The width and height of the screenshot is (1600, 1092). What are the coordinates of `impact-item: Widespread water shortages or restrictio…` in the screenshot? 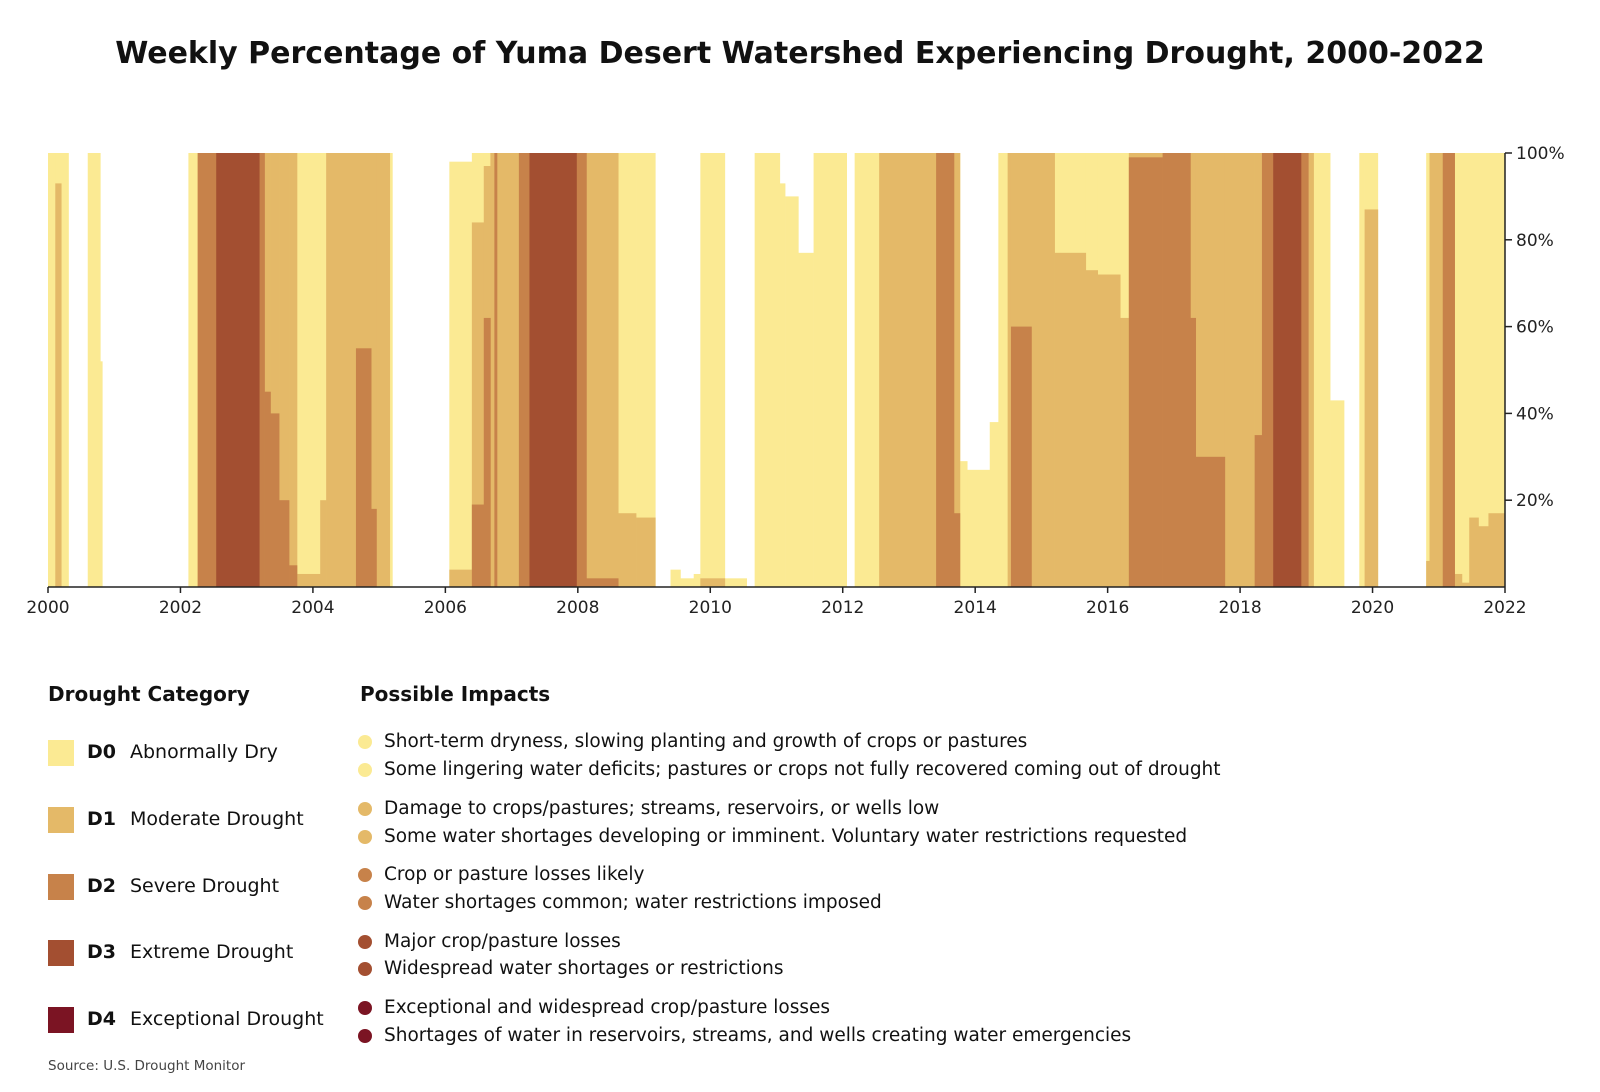 It's located at (570, 968).